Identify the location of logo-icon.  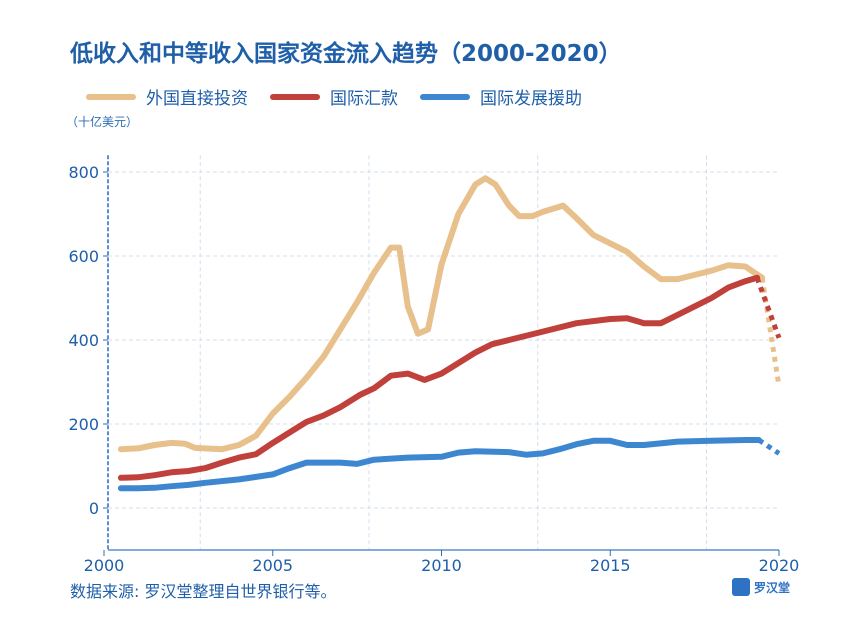
(741, 587).